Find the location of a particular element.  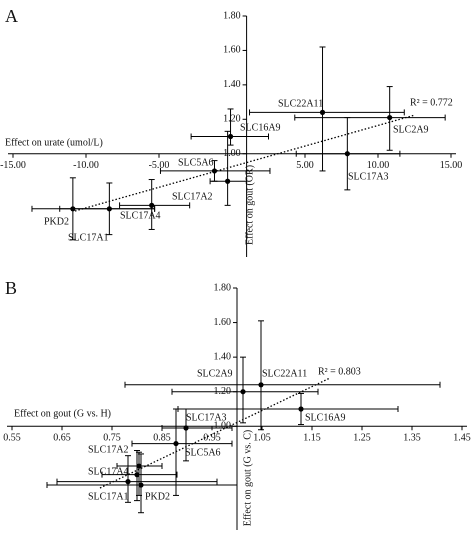

y-axis-title: Effect on gout (G vs. C) is located at coordinates (247, 478).